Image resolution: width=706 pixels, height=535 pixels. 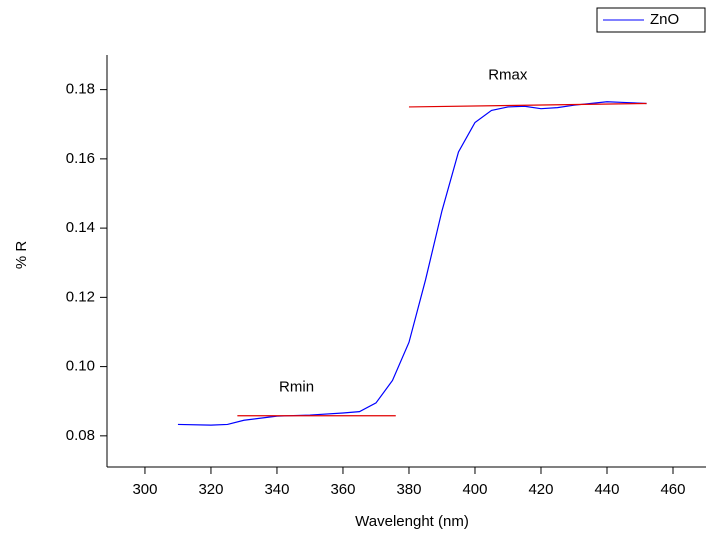 I want to click on y-tick-label: 0.10, so click(x=80, y=366).